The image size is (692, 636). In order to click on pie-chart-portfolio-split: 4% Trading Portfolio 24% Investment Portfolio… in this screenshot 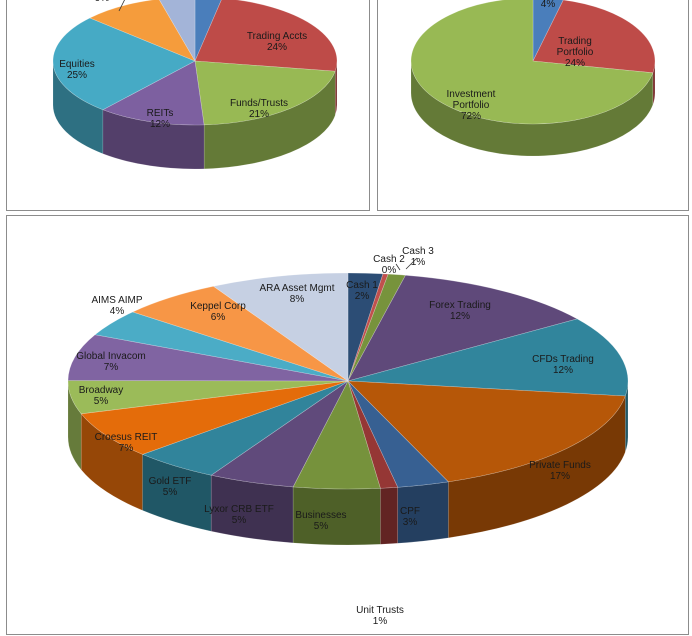, I will do `click(533, 78)`.